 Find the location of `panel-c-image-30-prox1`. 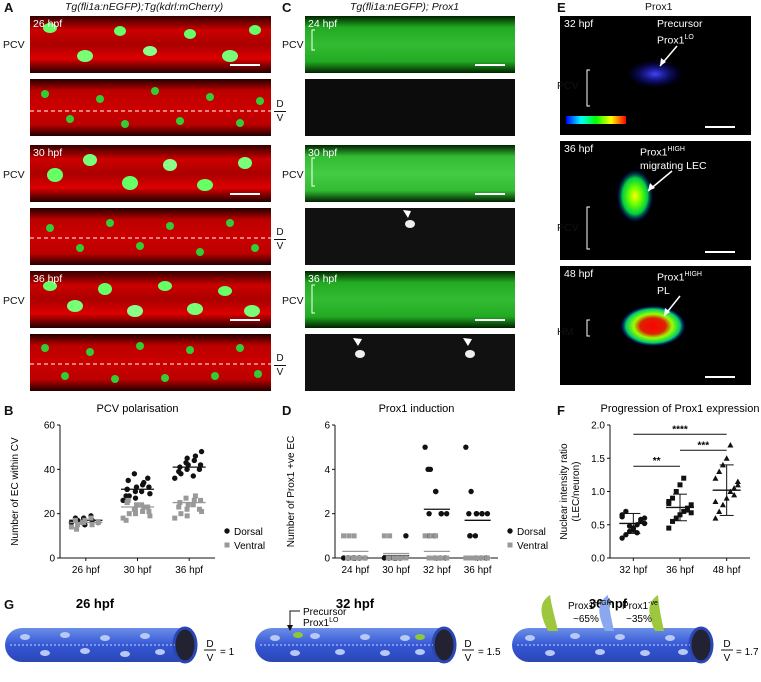

panel-c-image-30-prox1 is located at coordinates (410, 236).